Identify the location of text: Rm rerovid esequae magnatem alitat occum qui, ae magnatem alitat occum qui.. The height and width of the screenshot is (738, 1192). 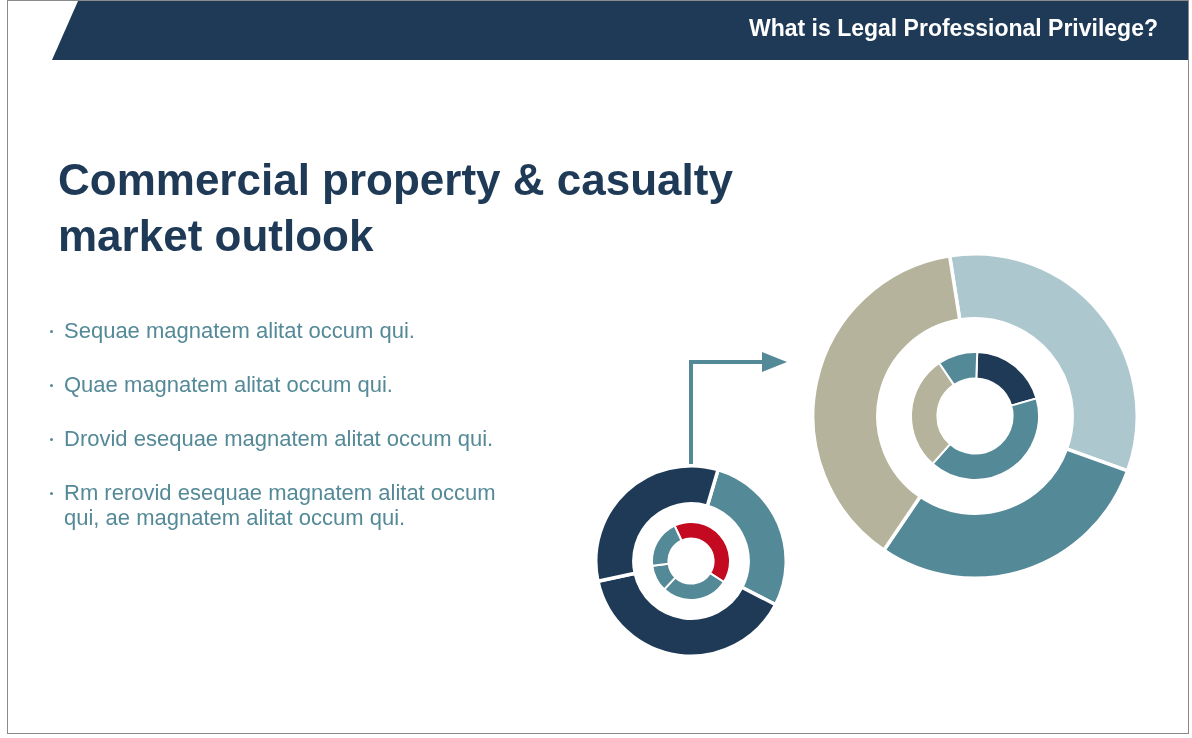
(280, 505).